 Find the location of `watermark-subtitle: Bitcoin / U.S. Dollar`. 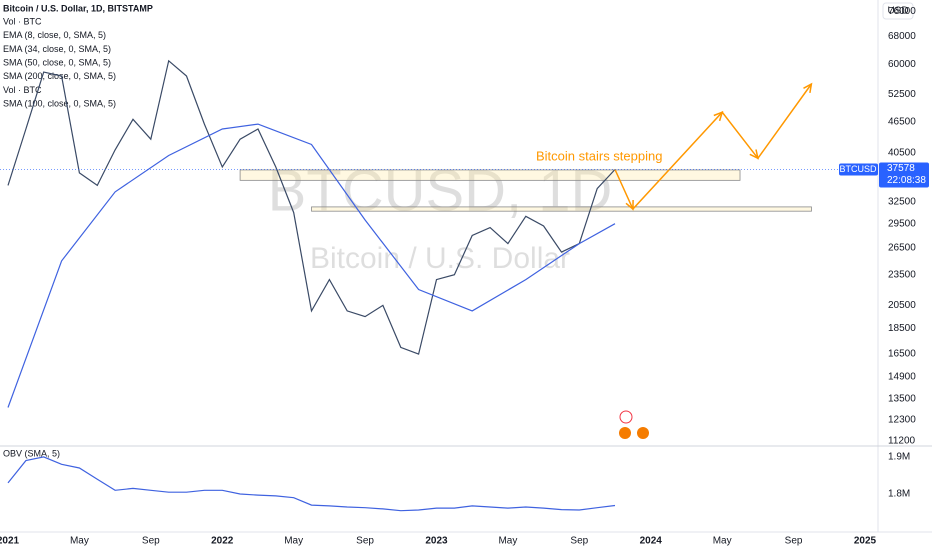

watermark-subtitle: Bitcoin / U.S. Dollar is located at coordinates (440, 258).